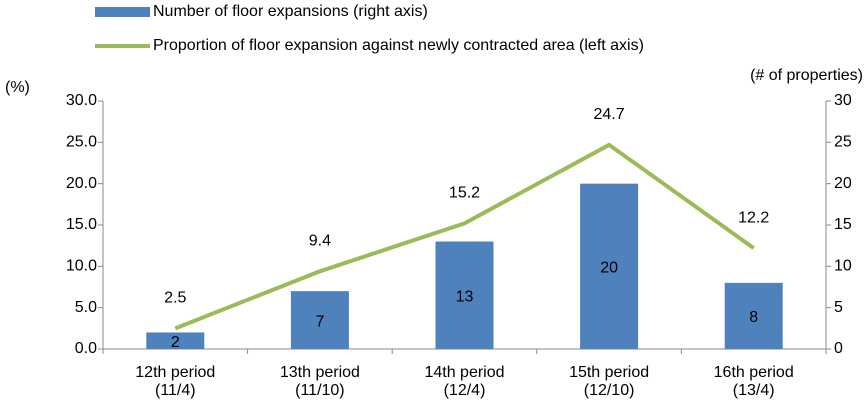  What do you see at coordinates (81, 224) in the screenshot?
I see `y-tick-label: 15.0` at bounding box center [81, 224].